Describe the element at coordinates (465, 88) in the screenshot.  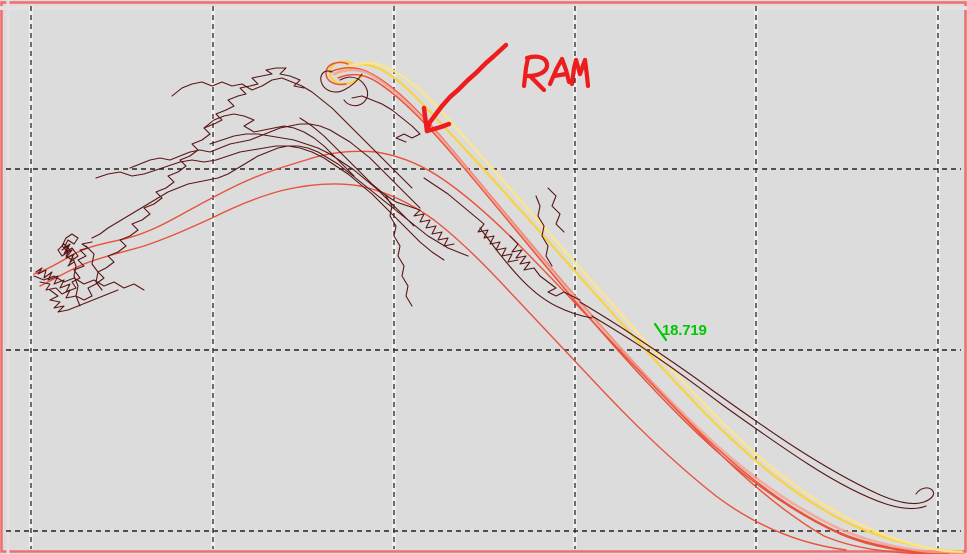
I see `red-hand-drawn-arrow` at that location.